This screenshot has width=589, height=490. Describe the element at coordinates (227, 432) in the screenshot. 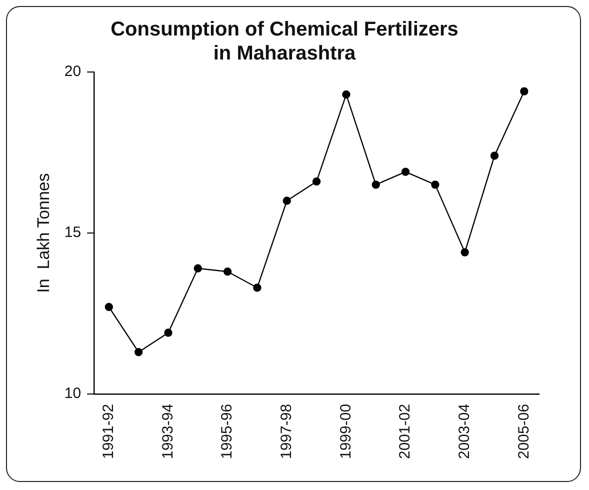

I see `x-tick-label: 1995-96` at that location.